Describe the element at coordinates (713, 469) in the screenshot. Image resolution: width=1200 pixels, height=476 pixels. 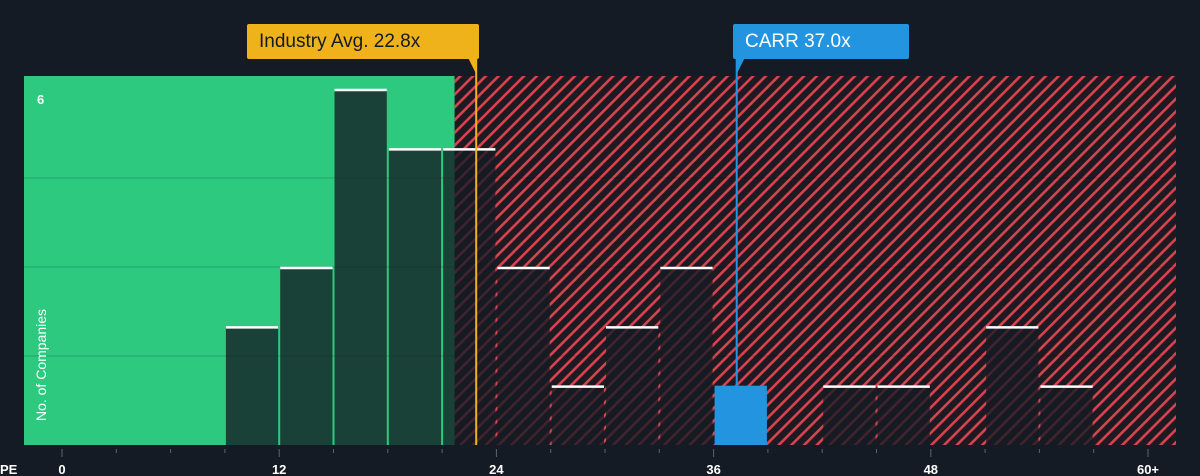
I see `x-tick-label: 36` at that location.